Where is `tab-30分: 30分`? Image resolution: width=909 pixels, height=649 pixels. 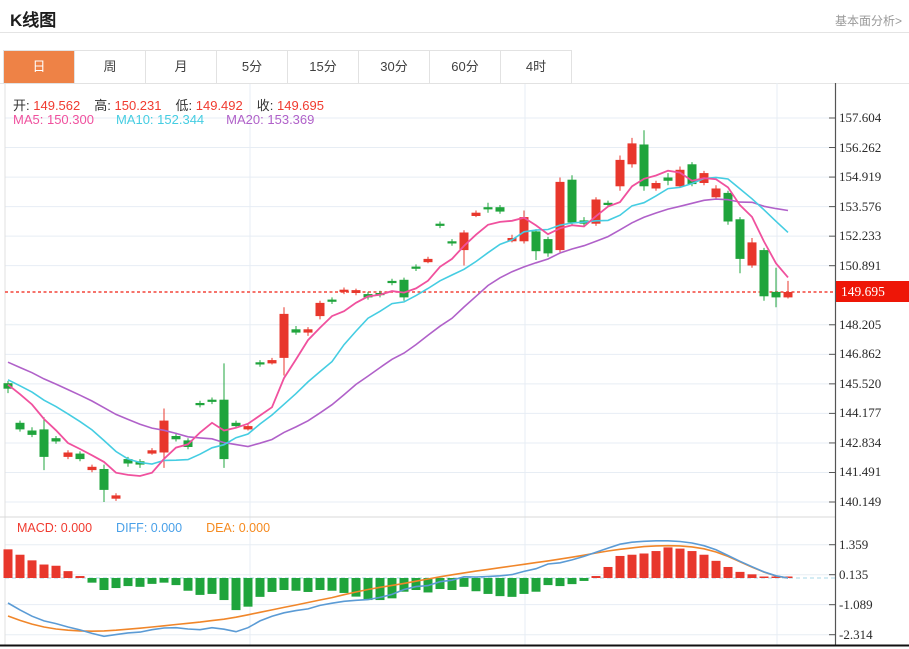
tab-30分: 30分 is located at coordinates (394, 67).